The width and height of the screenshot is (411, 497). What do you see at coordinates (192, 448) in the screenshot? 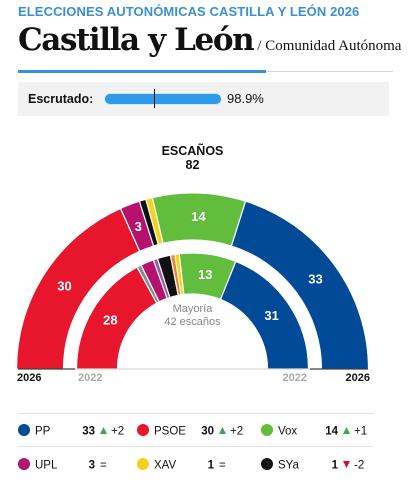
I see `party-legend: PP 33 +2 PSOE 30 +2 Vox 14 +1 UPL 3 = XAV 1 = SYa 1 -2` at bounding box center [192, 448].